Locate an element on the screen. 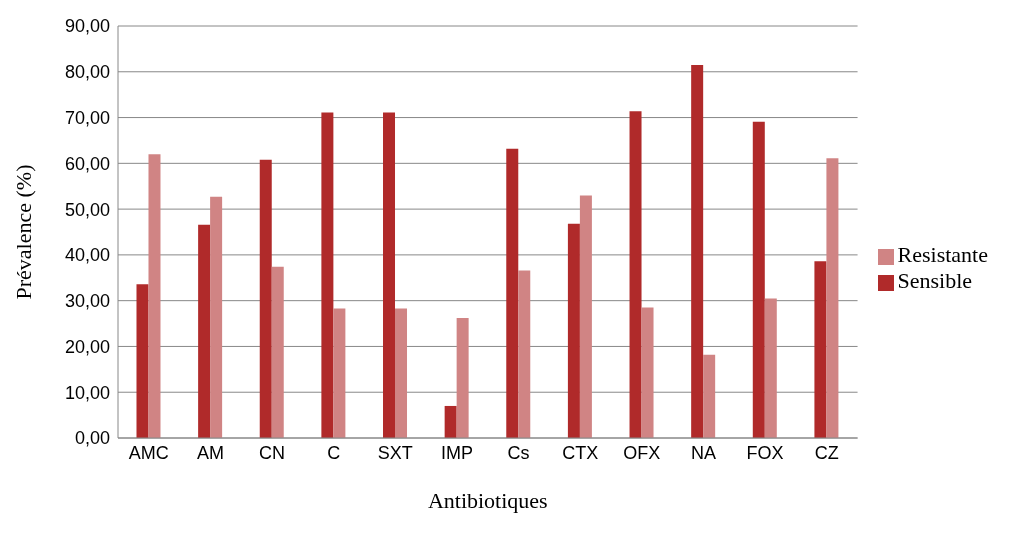 The width and height of the screenshot is (1018, 536). x-tick-label: FOX is located at coordinates (765, 452).